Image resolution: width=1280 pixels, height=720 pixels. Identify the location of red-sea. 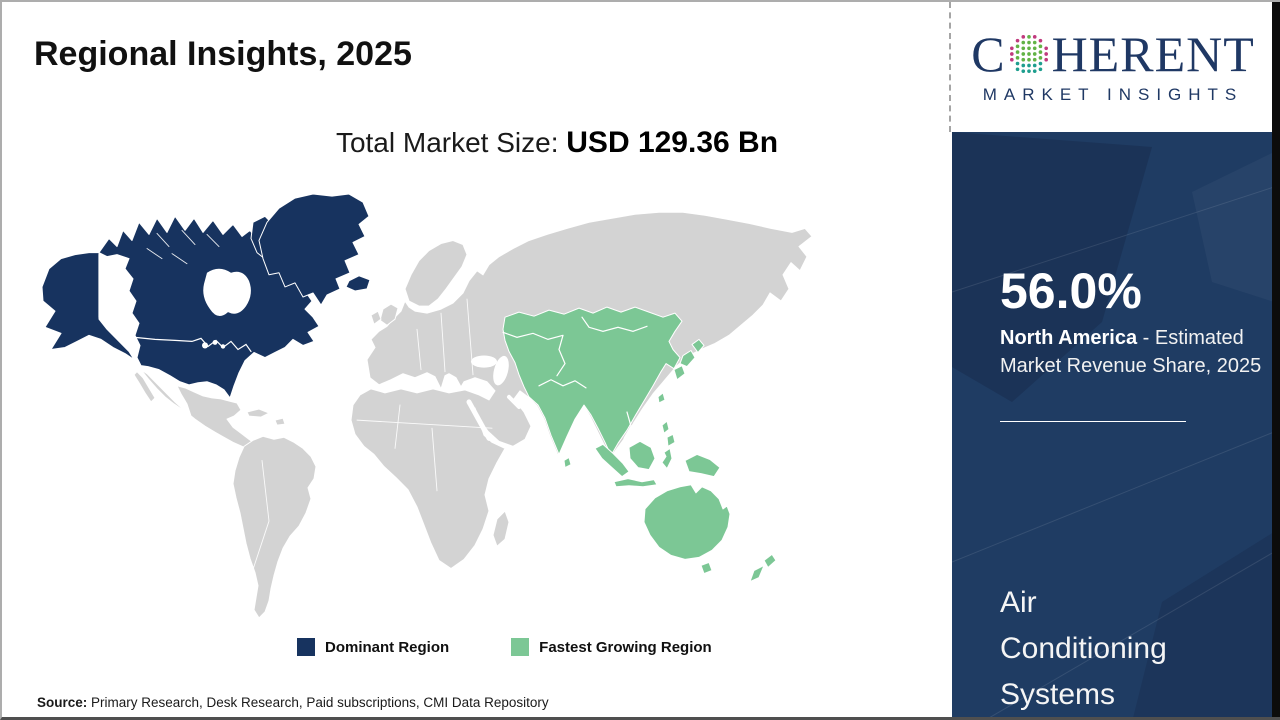
(479, 420).